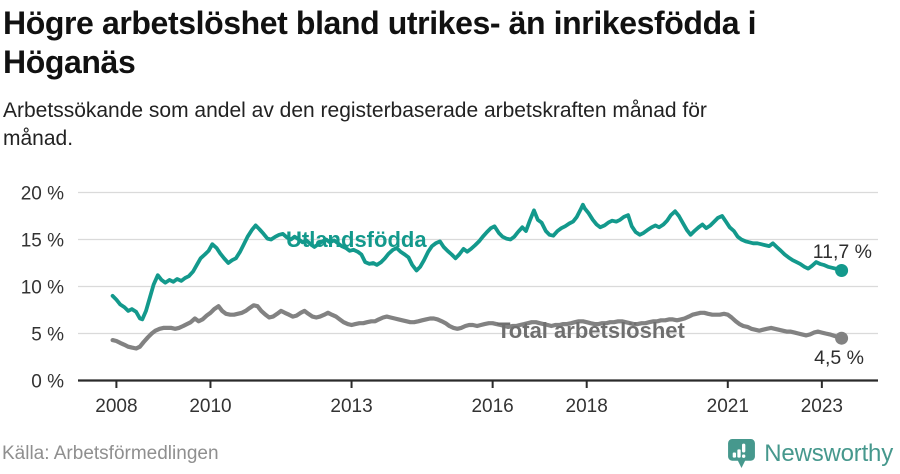 The width and height of the screenshot is (900, 474). I want to click on x-tick-label: 2023, so click(822, 406).